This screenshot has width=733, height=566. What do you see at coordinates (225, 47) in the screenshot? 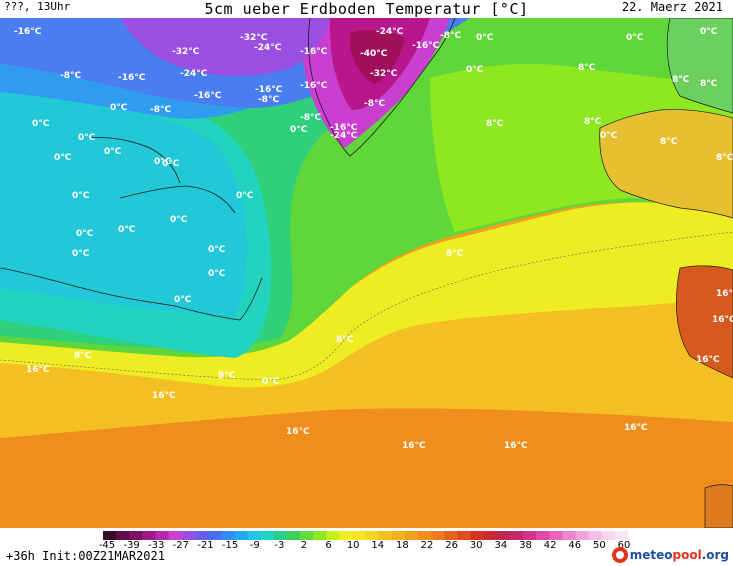
I see `north-purple-region` at bounding box center [225, 47].